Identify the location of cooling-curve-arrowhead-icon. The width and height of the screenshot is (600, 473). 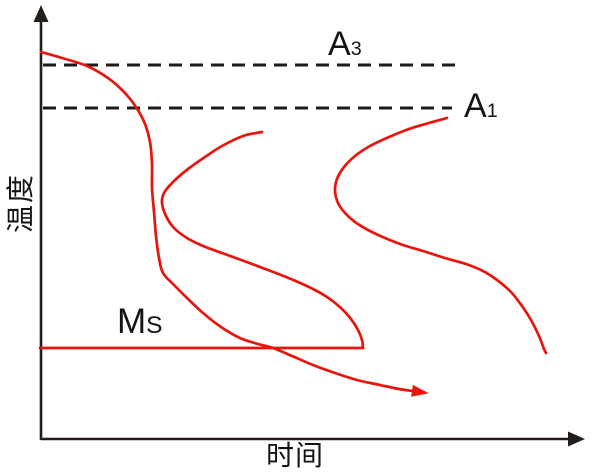
(420, 390).